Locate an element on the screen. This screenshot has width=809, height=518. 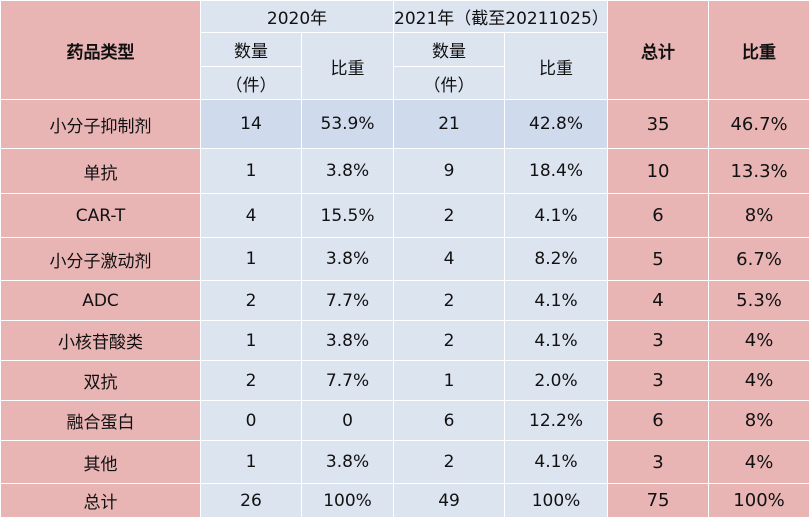
table-row: 其他 1 3.8% 2 4.1% 3 4% is located at coordinates (405, 462).